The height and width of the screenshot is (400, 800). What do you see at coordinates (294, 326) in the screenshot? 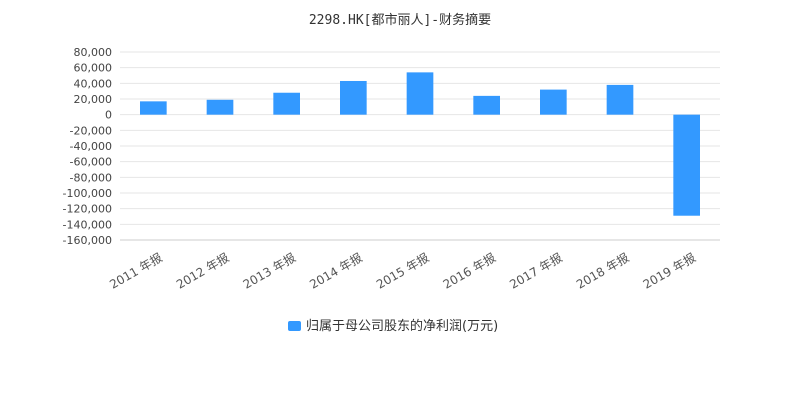
I see `legend-swatch` at bounding box center [294, 326].